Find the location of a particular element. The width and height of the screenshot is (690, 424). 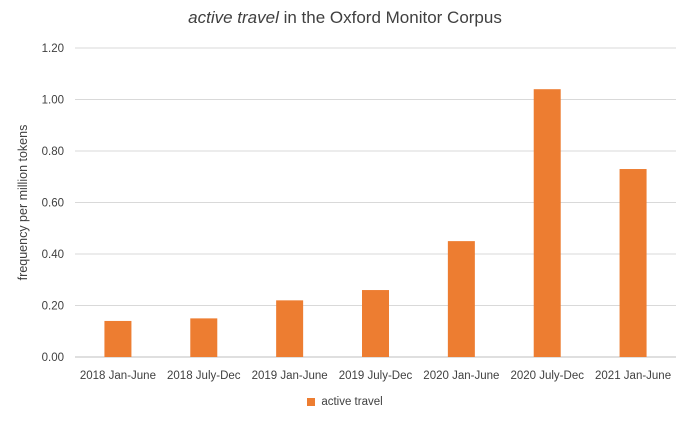

y-tick-labels: 0.00 0.20 0.40 0.60 0.80 1.00 1.20 is located at coordinates (53, 203).